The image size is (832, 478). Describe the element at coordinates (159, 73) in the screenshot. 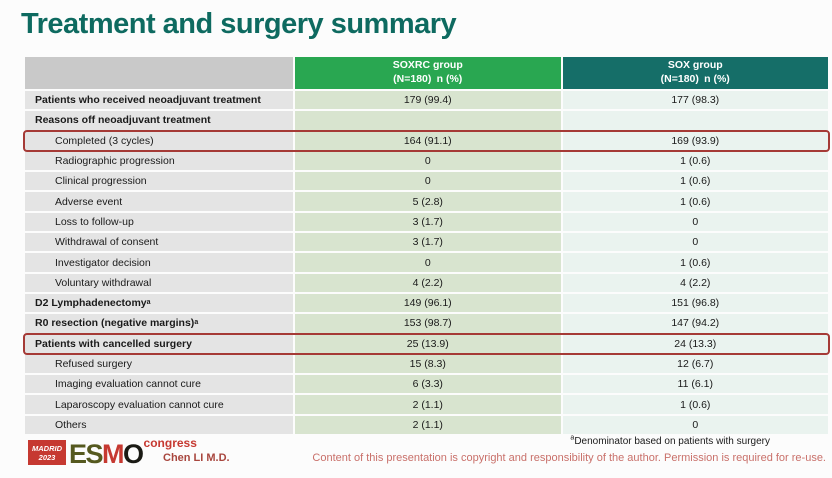

I see `header-empty-cell` at that location.